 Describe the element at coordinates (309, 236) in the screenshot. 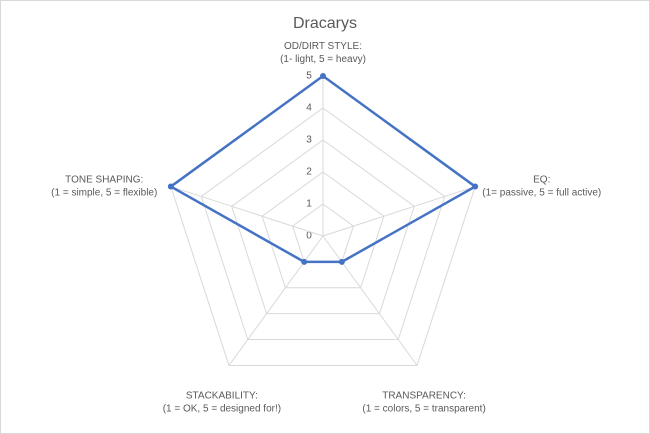

I see `r-tick-label: 0` at that location.